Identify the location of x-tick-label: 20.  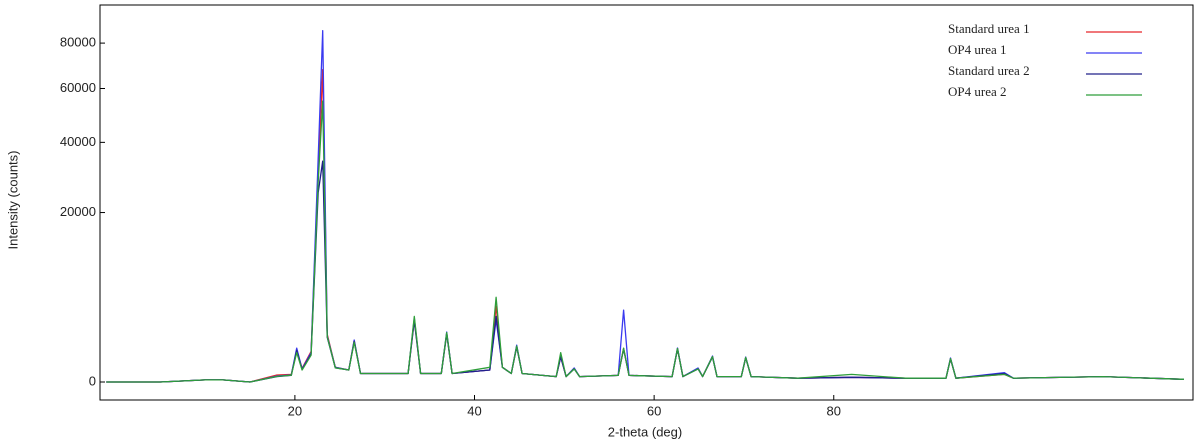
(295, 410).